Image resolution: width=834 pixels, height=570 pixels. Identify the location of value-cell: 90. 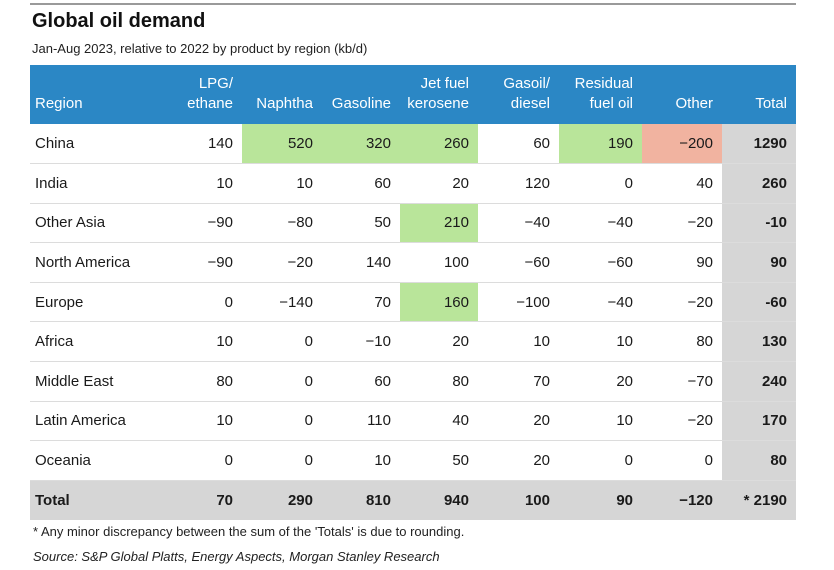
(704, 263).